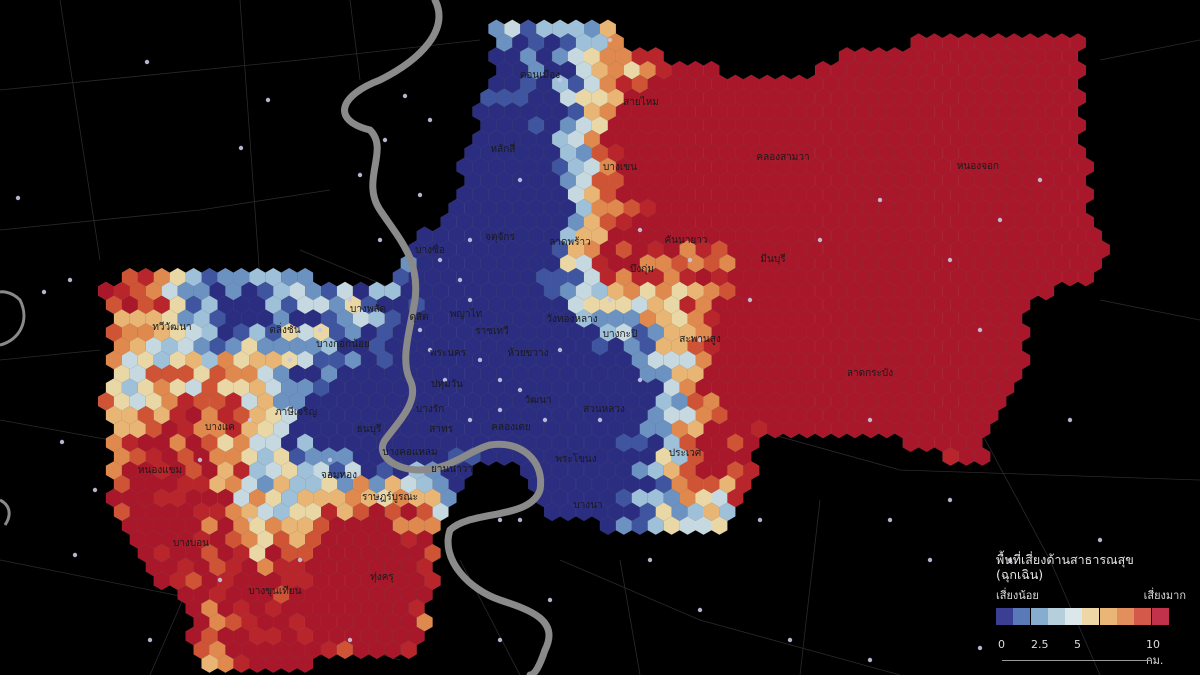  Describe the element at coordinates (1091, 616) in the screenshot. I see `legend-swatches` at that location.